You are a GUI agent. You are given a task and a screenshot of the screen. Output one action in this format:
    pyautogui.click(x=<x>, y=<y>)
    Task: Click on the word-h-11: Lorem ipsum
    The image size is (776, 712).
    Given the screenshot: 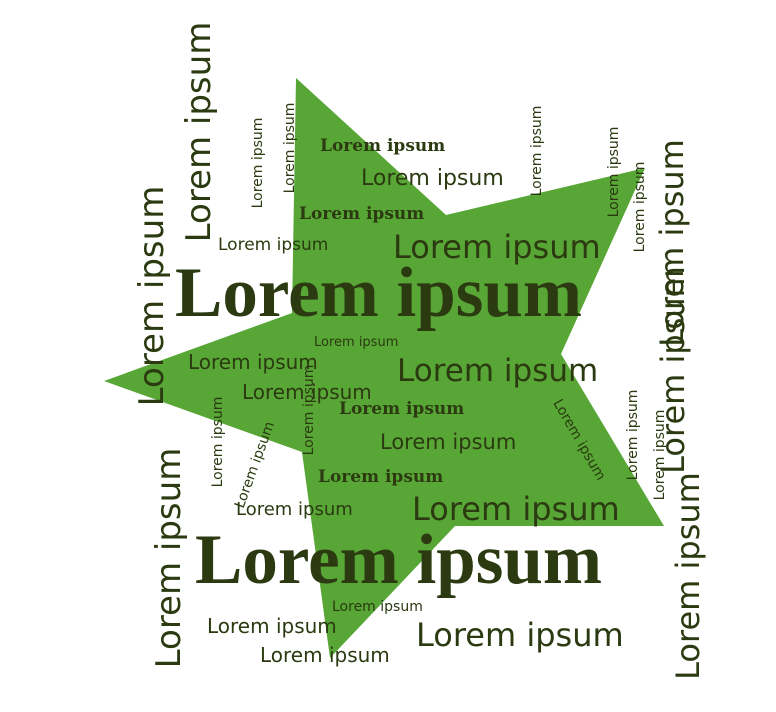 What is the action you would take?
    pyautogui.click(x=377, y=607)
    